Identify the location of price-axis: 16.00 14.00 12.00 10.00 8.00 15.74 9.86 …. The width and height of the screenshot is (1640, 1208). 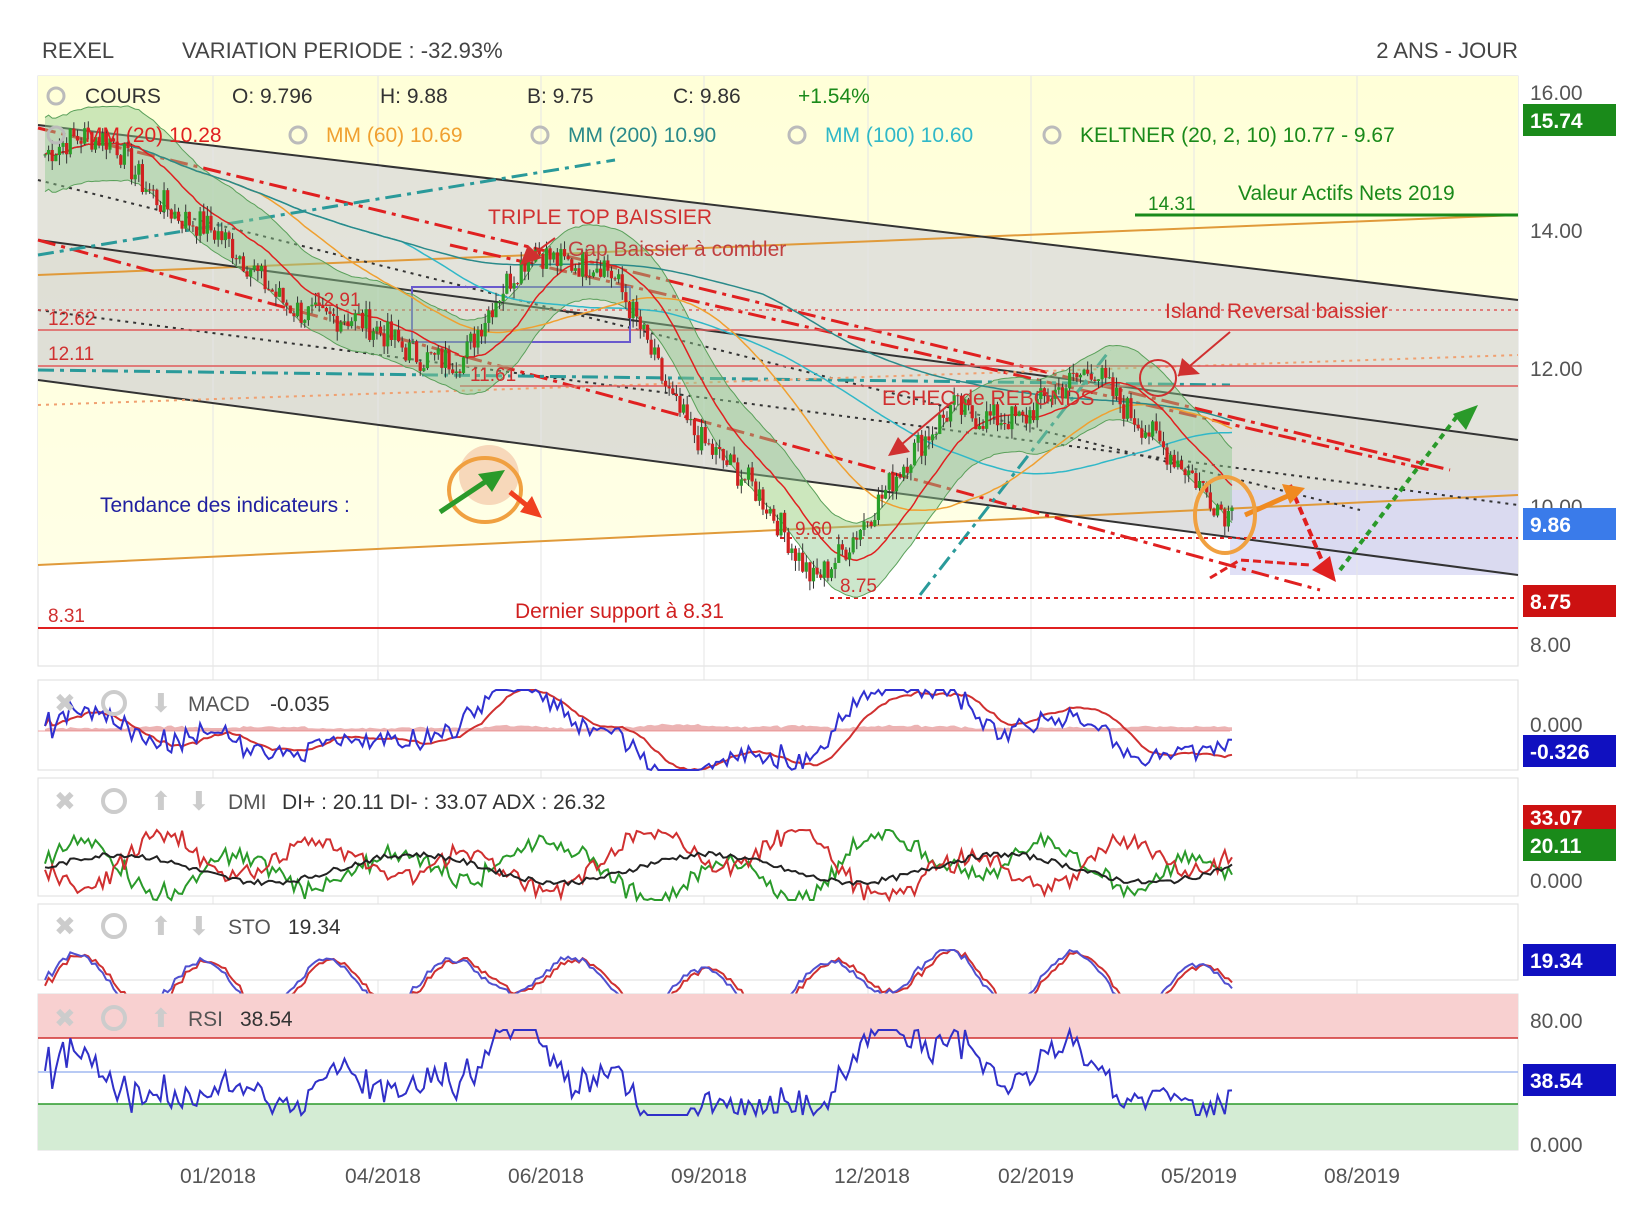
(1569, 369).